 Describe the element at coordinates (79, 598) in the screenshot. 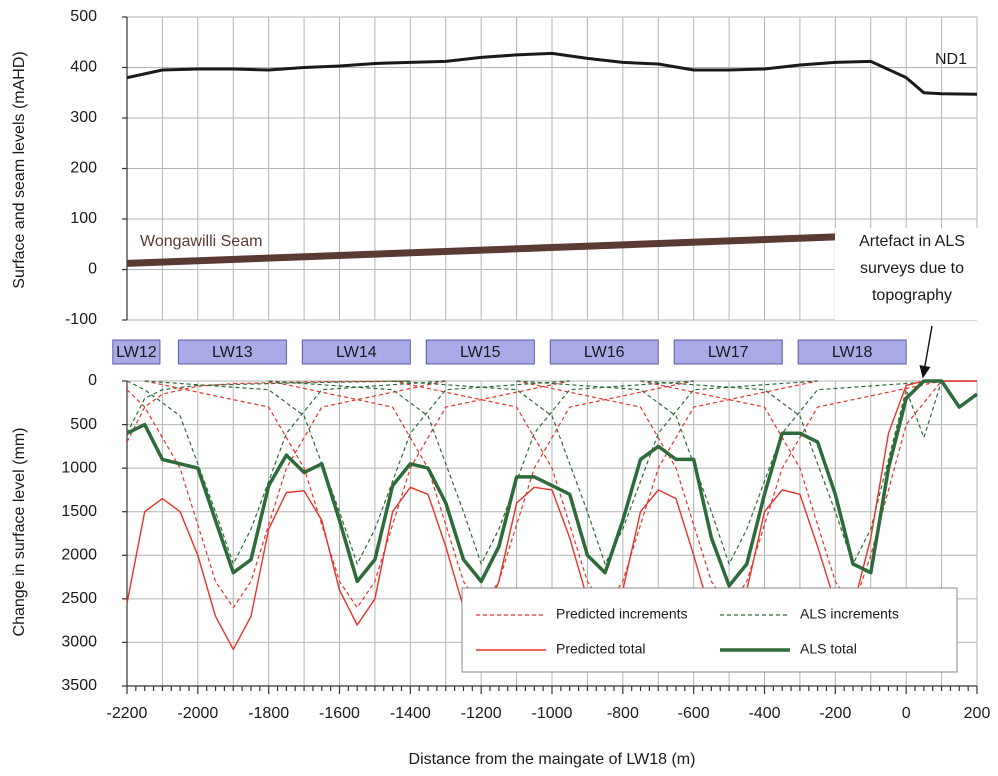

I see `y-tick-label: 2500` at that location.